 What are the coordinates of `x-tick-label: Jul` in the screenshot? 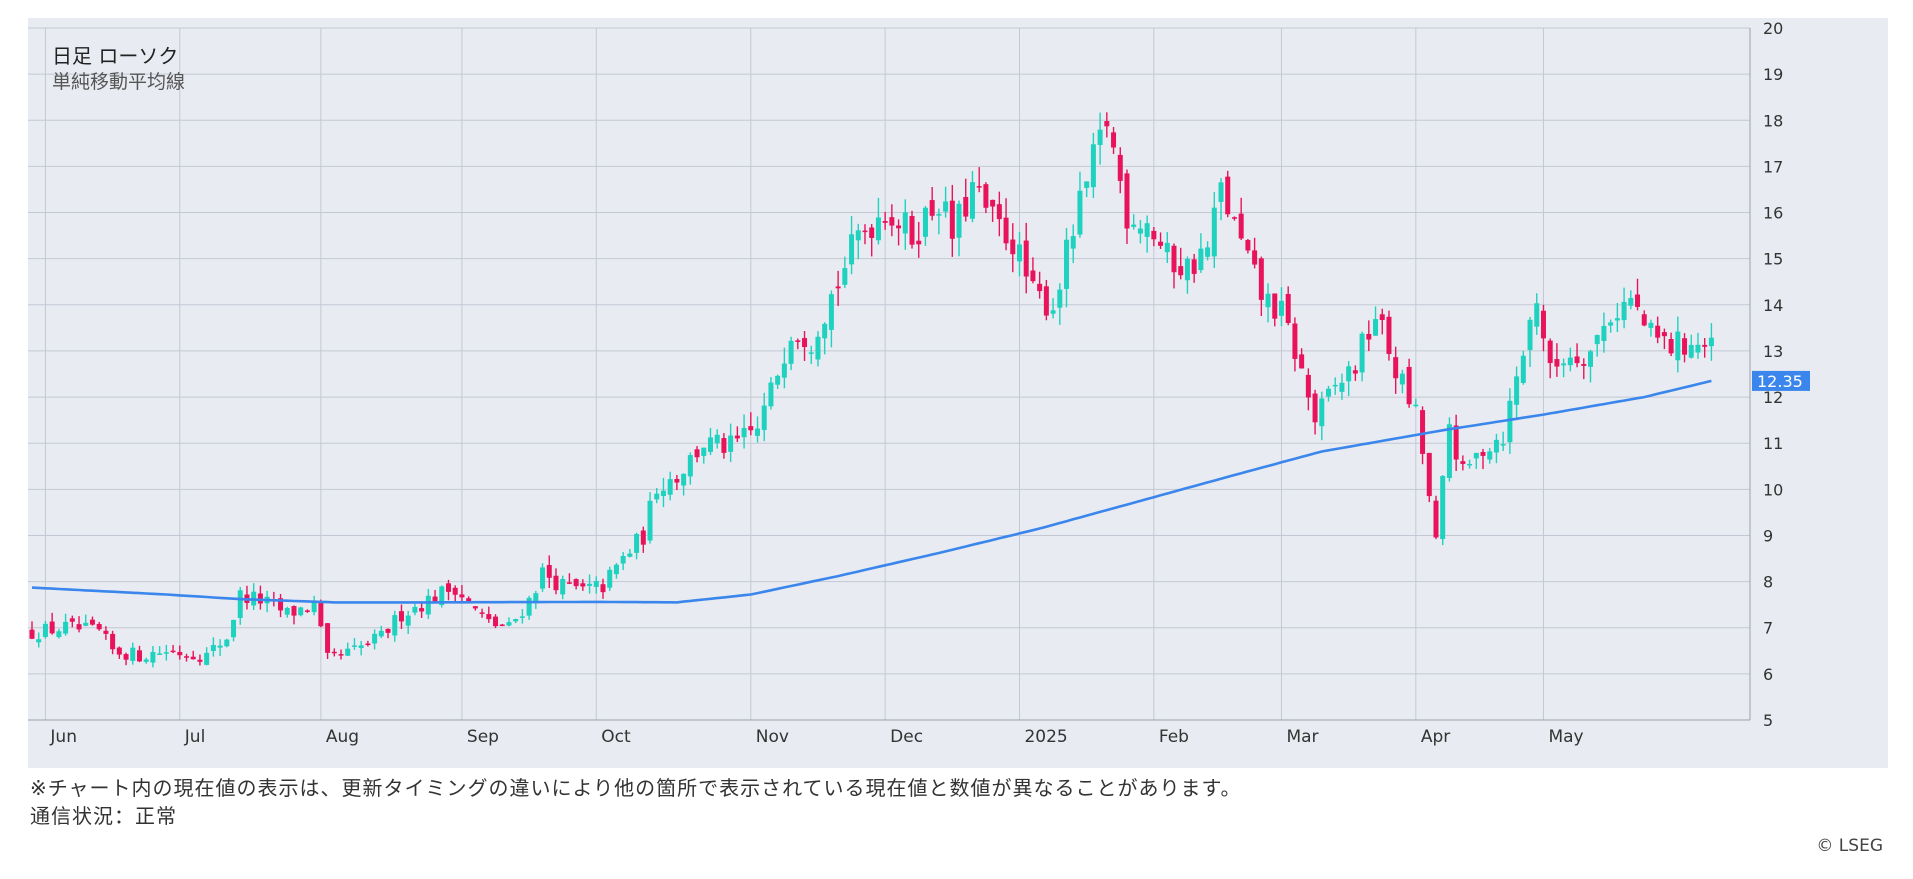 It's located at (195, 737).